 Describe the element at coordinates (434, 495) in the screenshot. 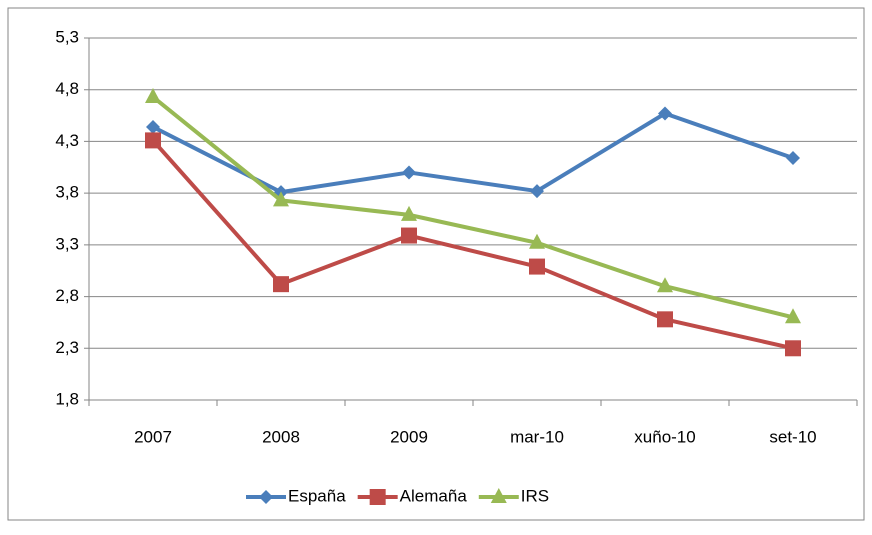

I see `legend-label: Alemaña` at that location.